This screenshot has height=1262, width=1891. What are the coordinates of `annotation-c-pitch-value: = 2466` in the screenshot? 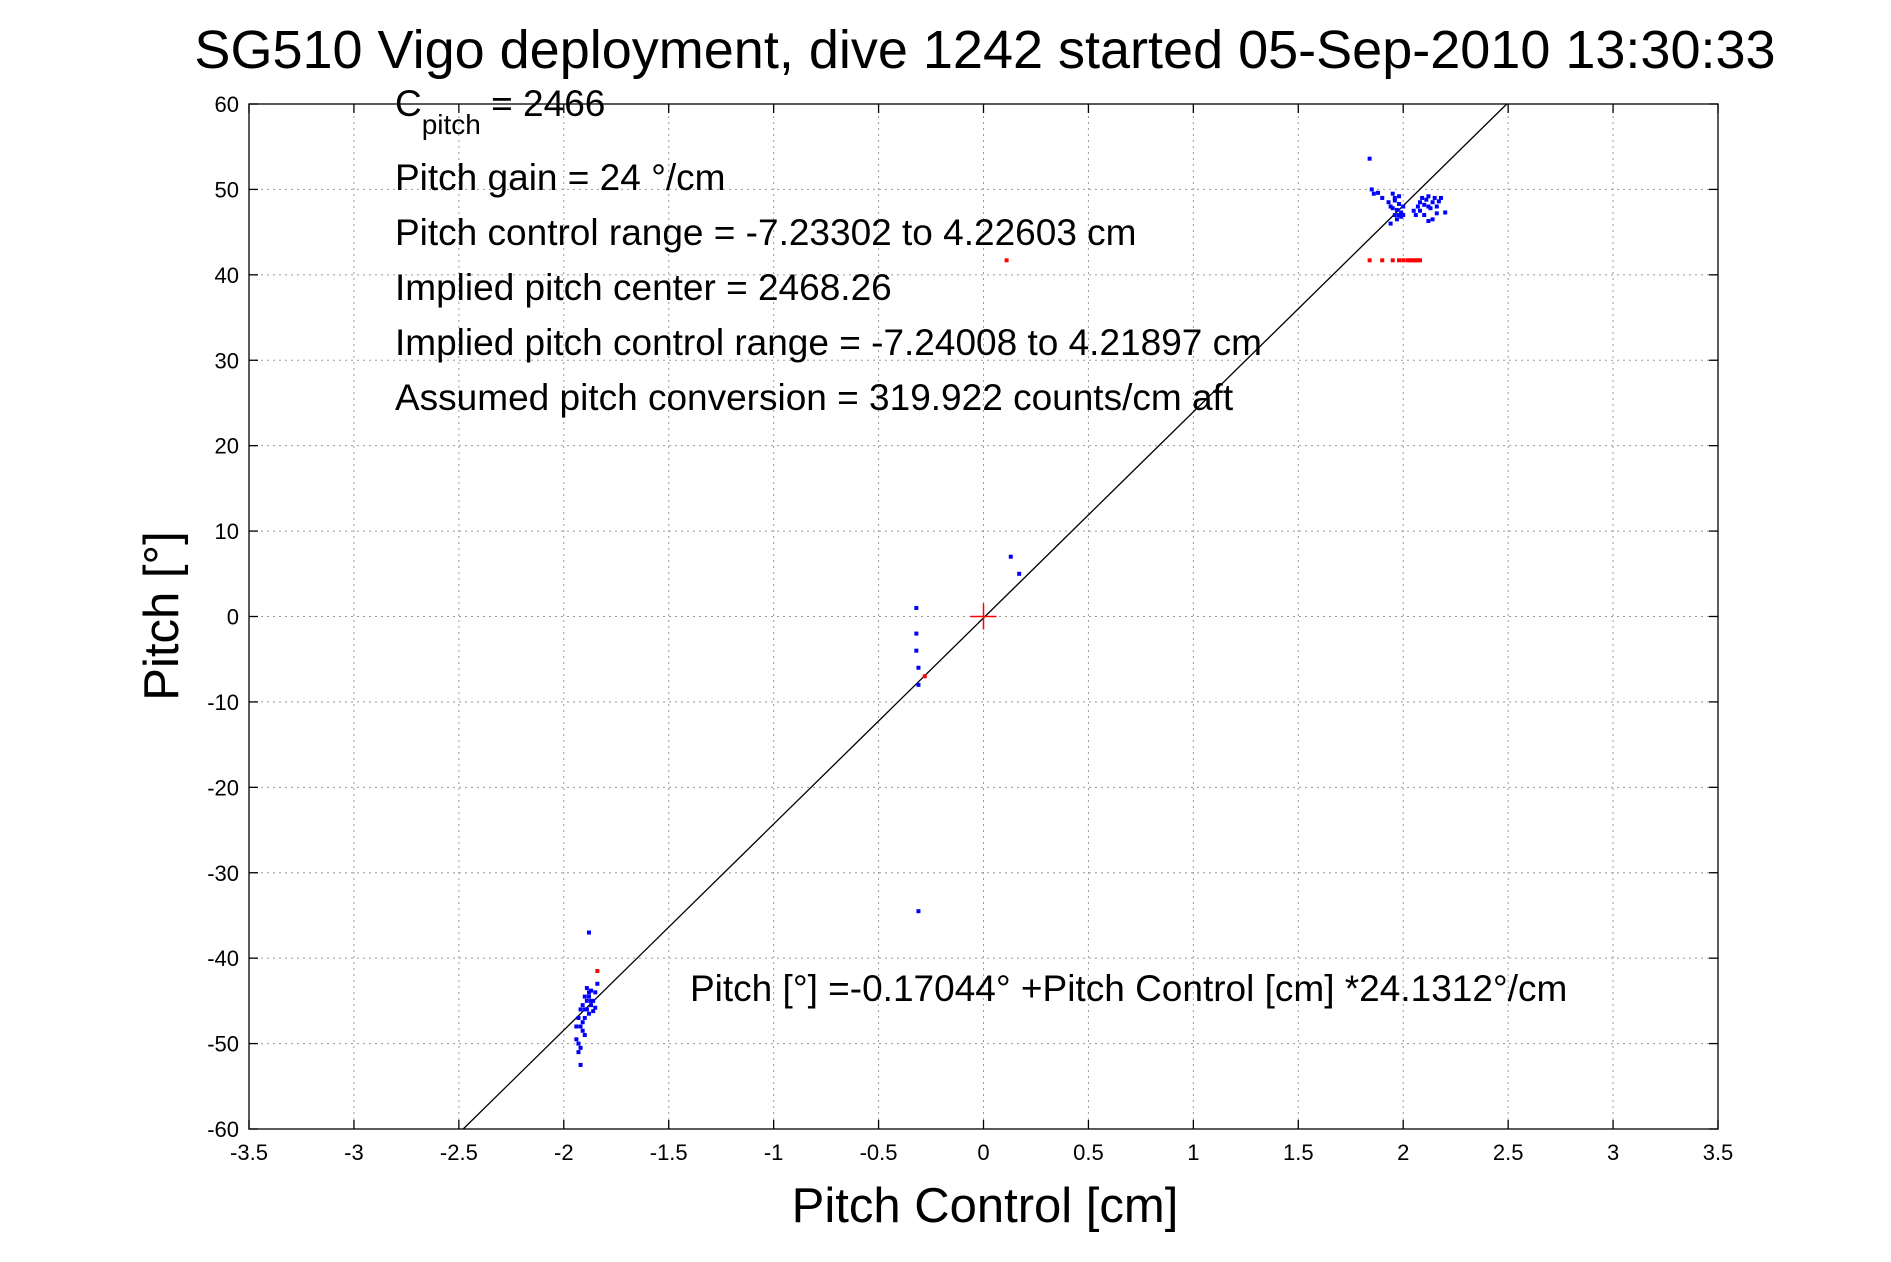 It's located at (543, 103).